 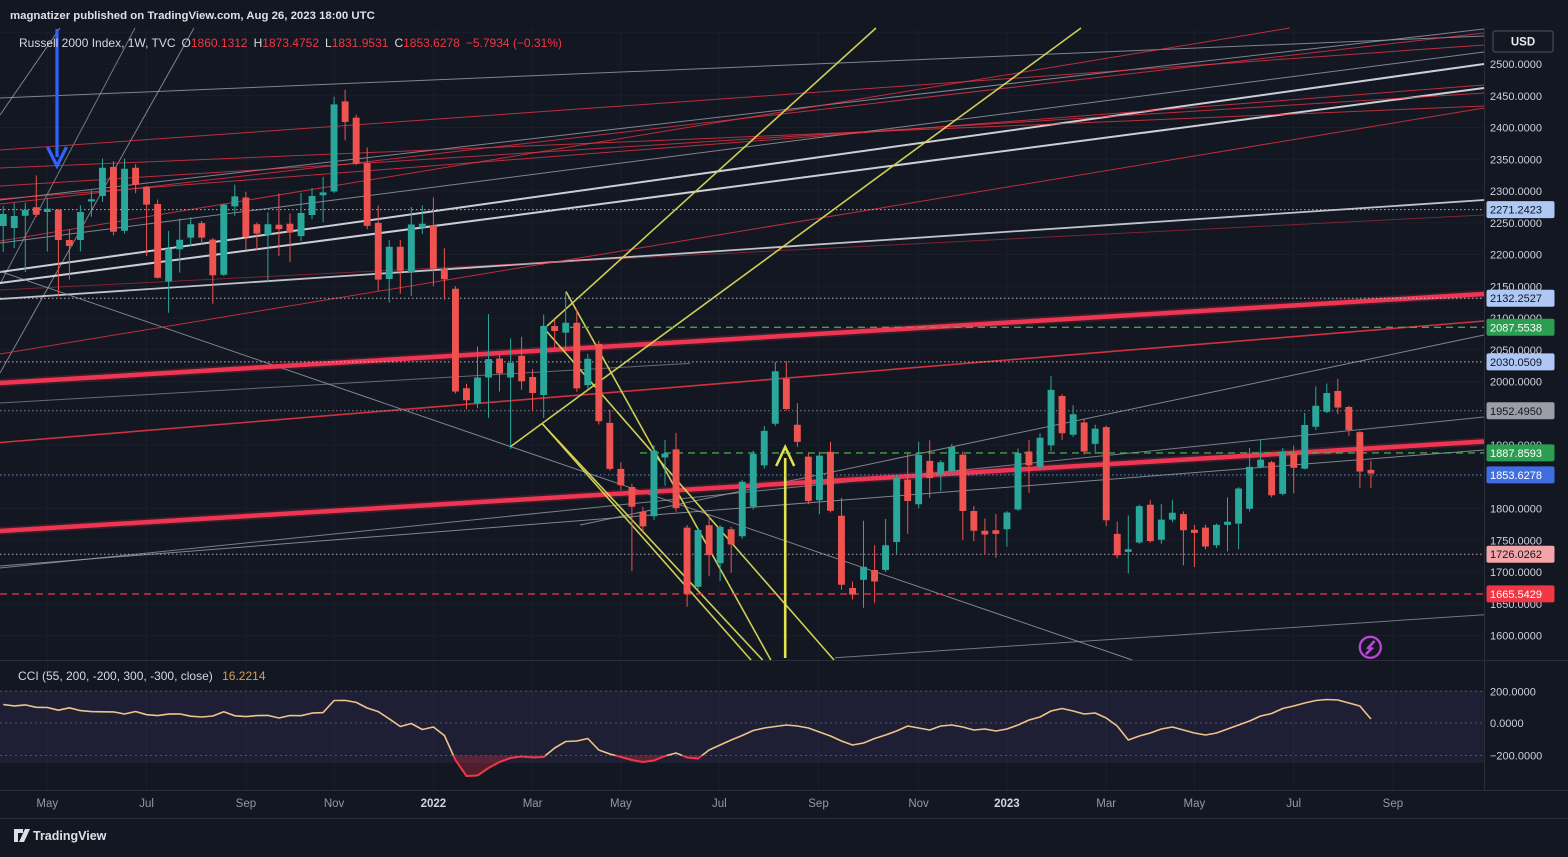 What do you see at coordinates (1516, 299) in the screenshot?
I see `svg-text: 2132.2527` at bounding box center [1516, 299].